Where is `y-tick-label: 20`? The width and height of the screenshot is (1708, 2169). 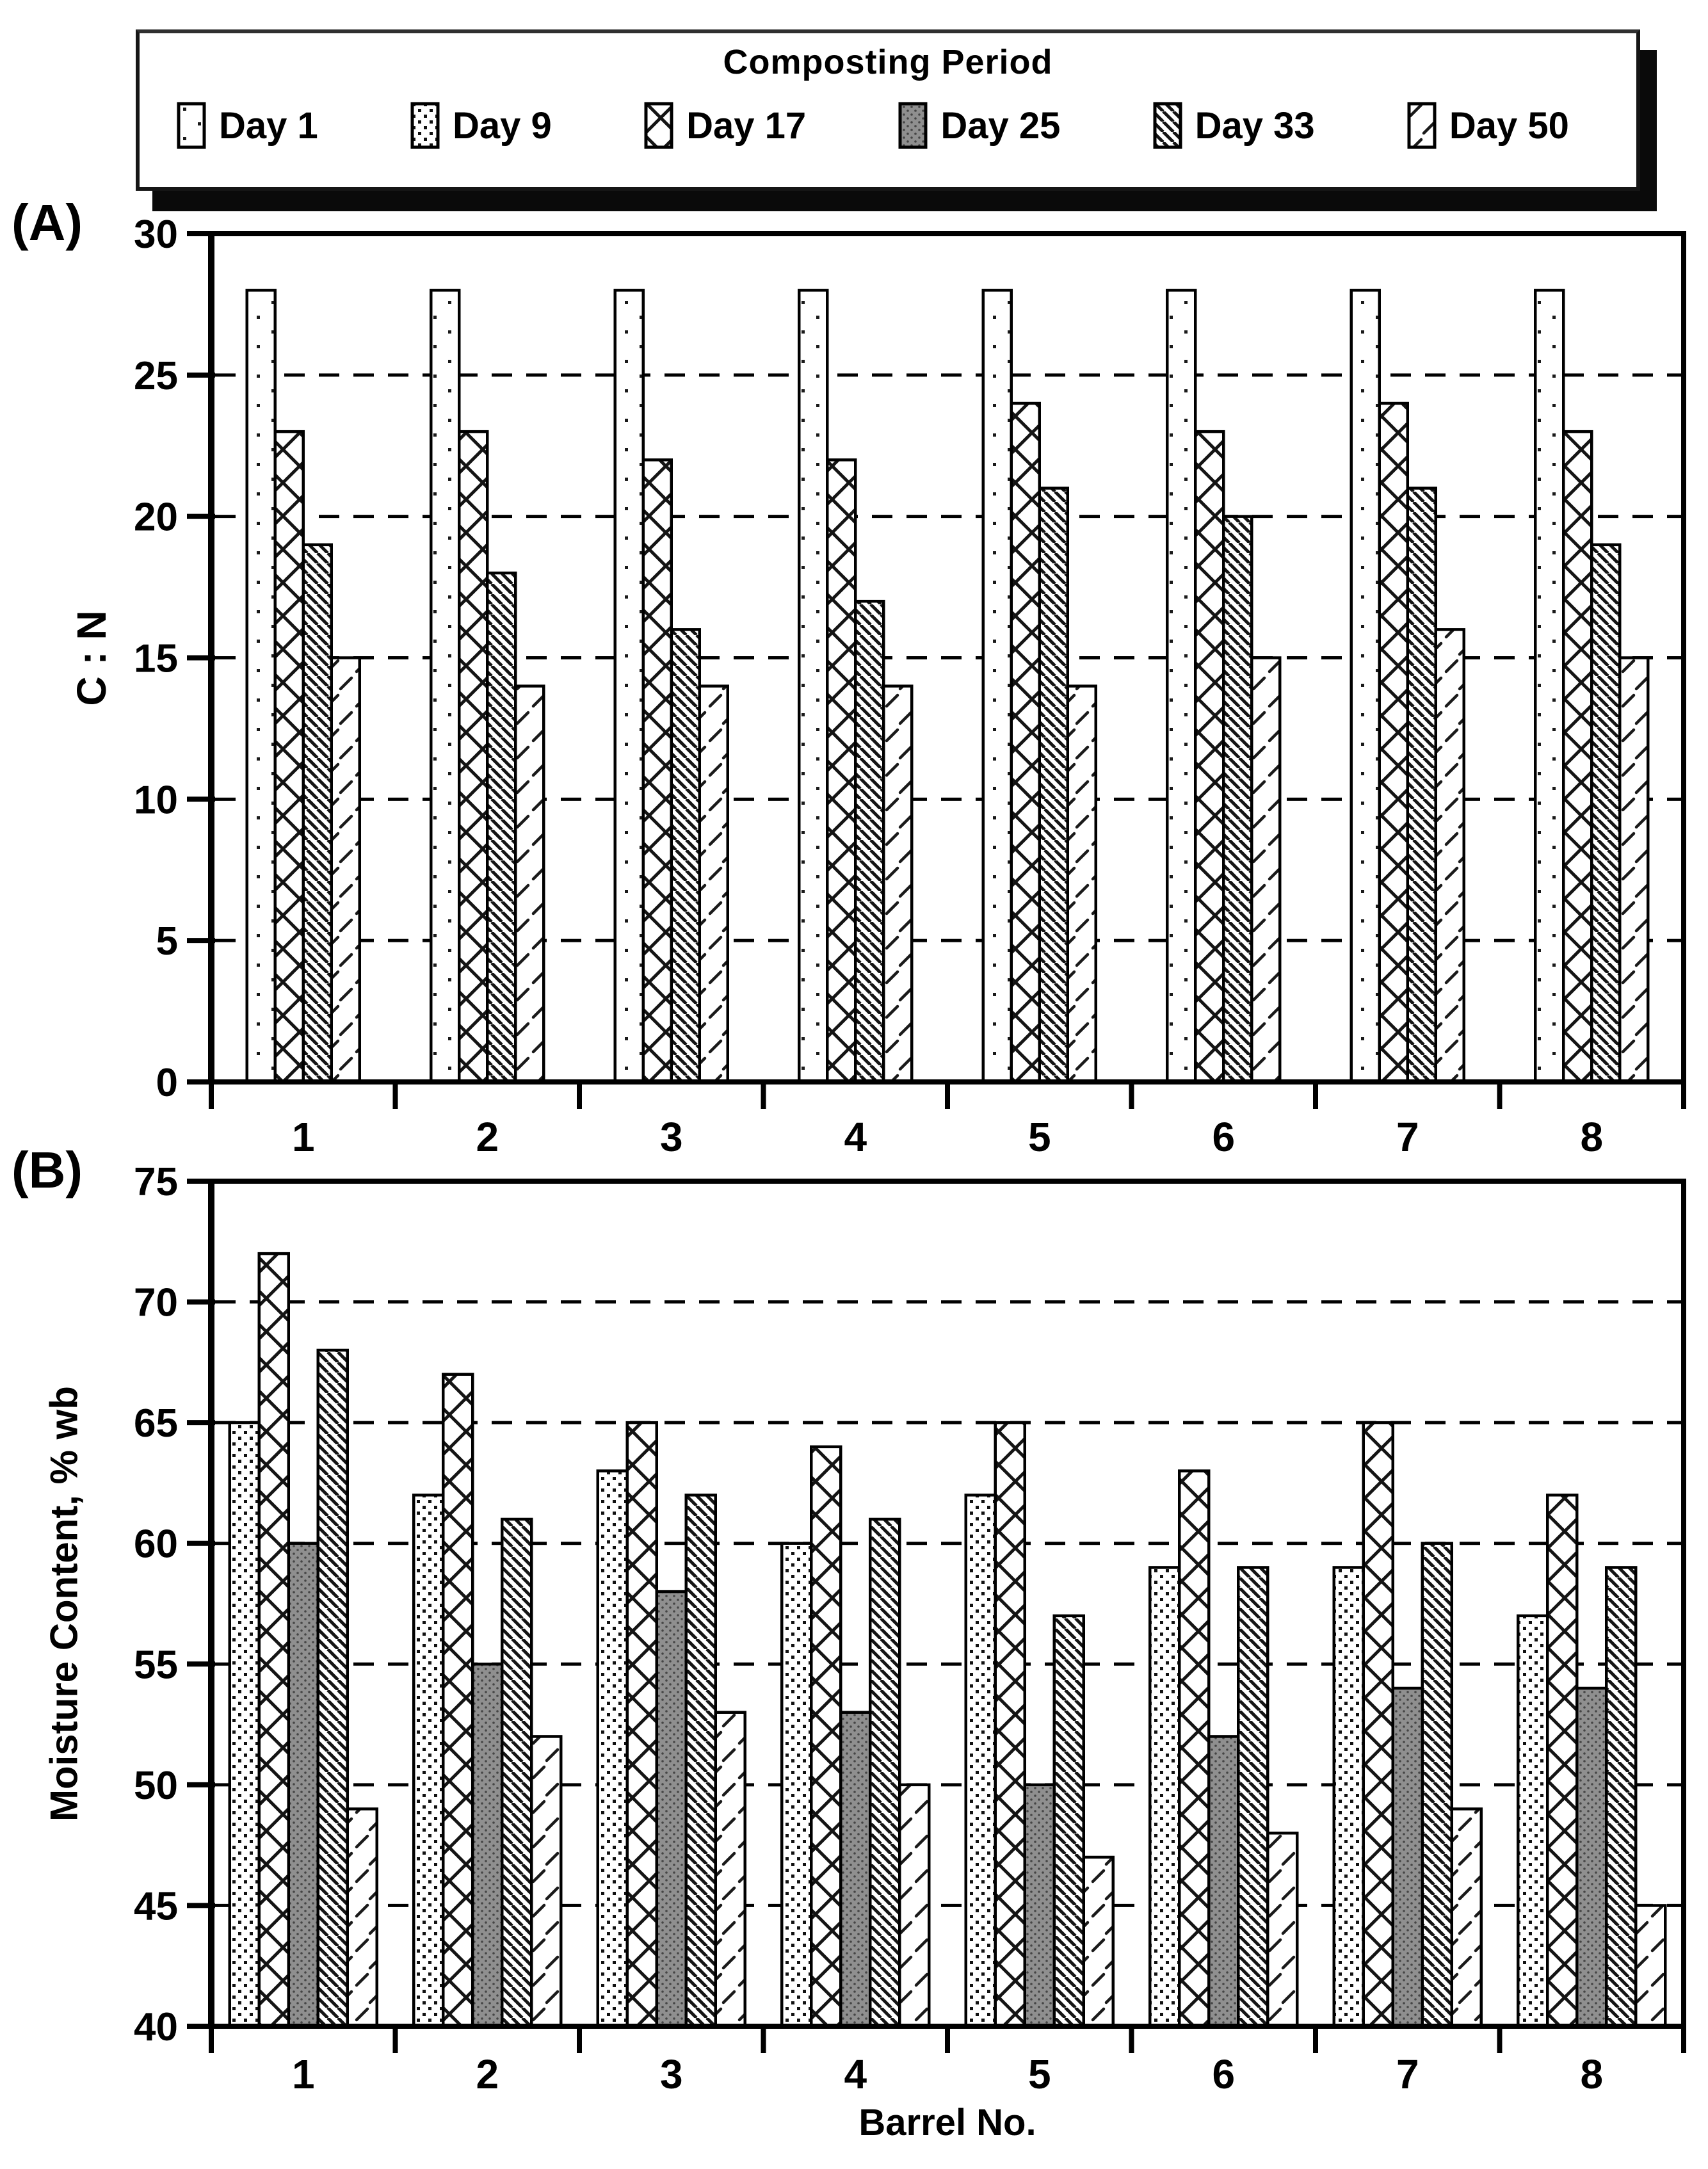
y-tick-label: 20 is located at coordinates (156, 518).